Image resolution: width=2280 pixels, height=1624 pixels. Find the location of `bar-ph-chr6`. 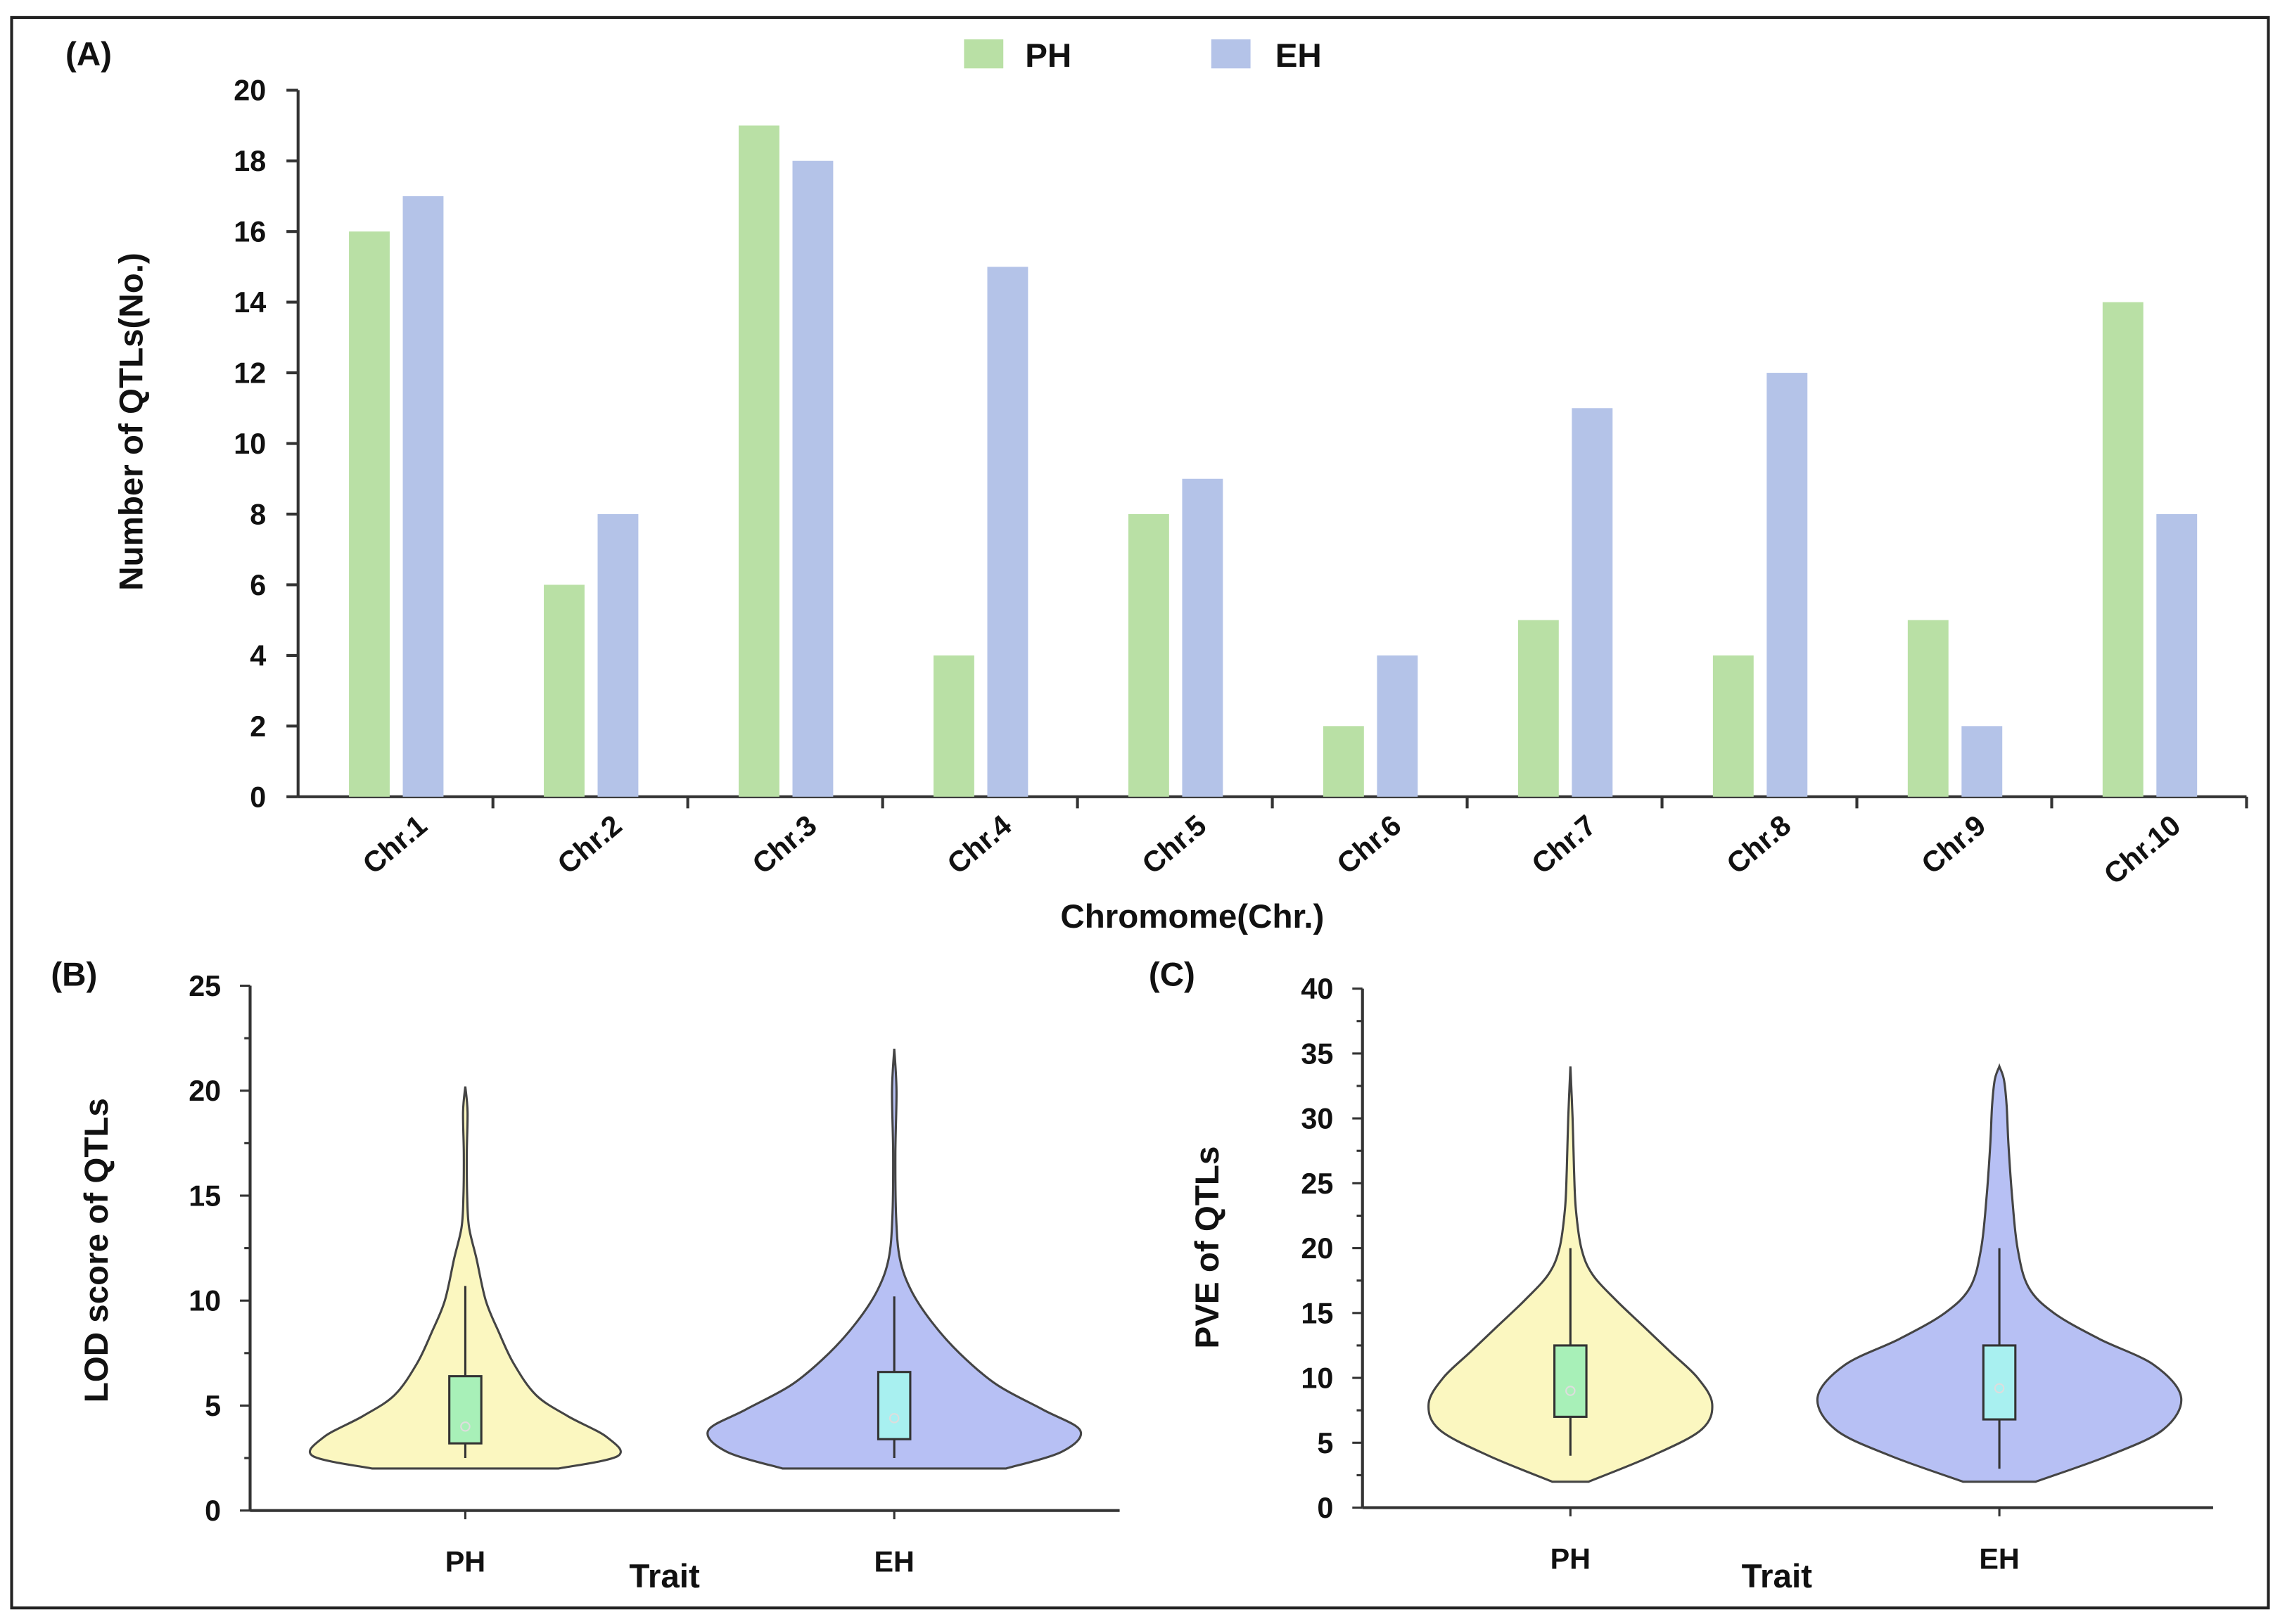

bar-ph-chr6 is located at coordinates (1343, 761).